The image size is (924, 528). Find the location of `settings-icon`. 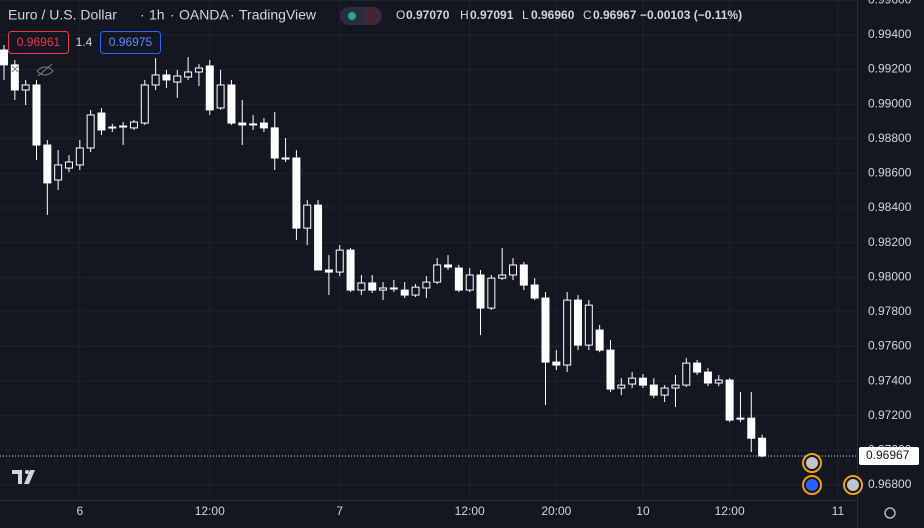

settings-icon is located at coordinates (890, 513).